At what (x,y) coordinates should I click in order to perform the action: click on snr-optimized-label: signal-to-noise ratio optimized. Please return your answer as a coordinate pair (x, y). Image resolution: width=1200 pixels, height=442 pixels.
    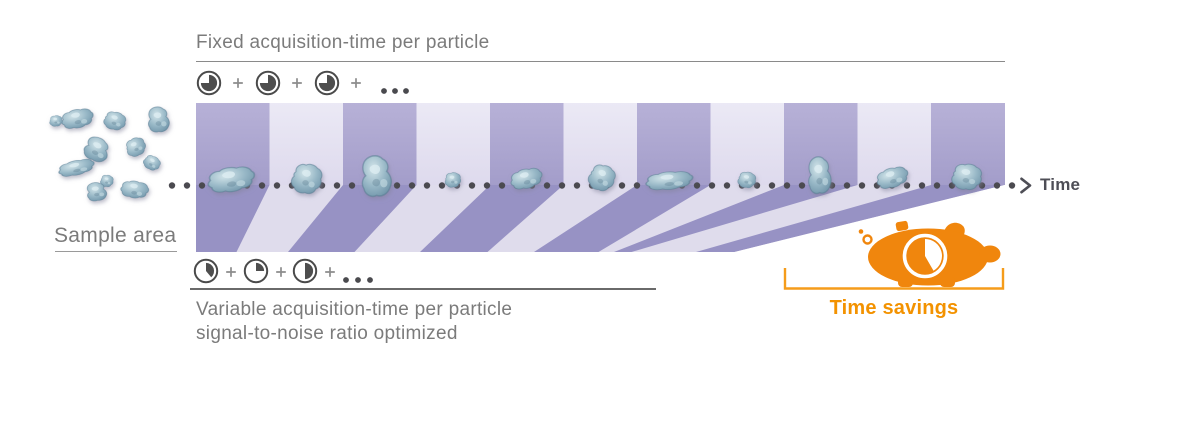
    Looking at the image, I should click on (327, 333).